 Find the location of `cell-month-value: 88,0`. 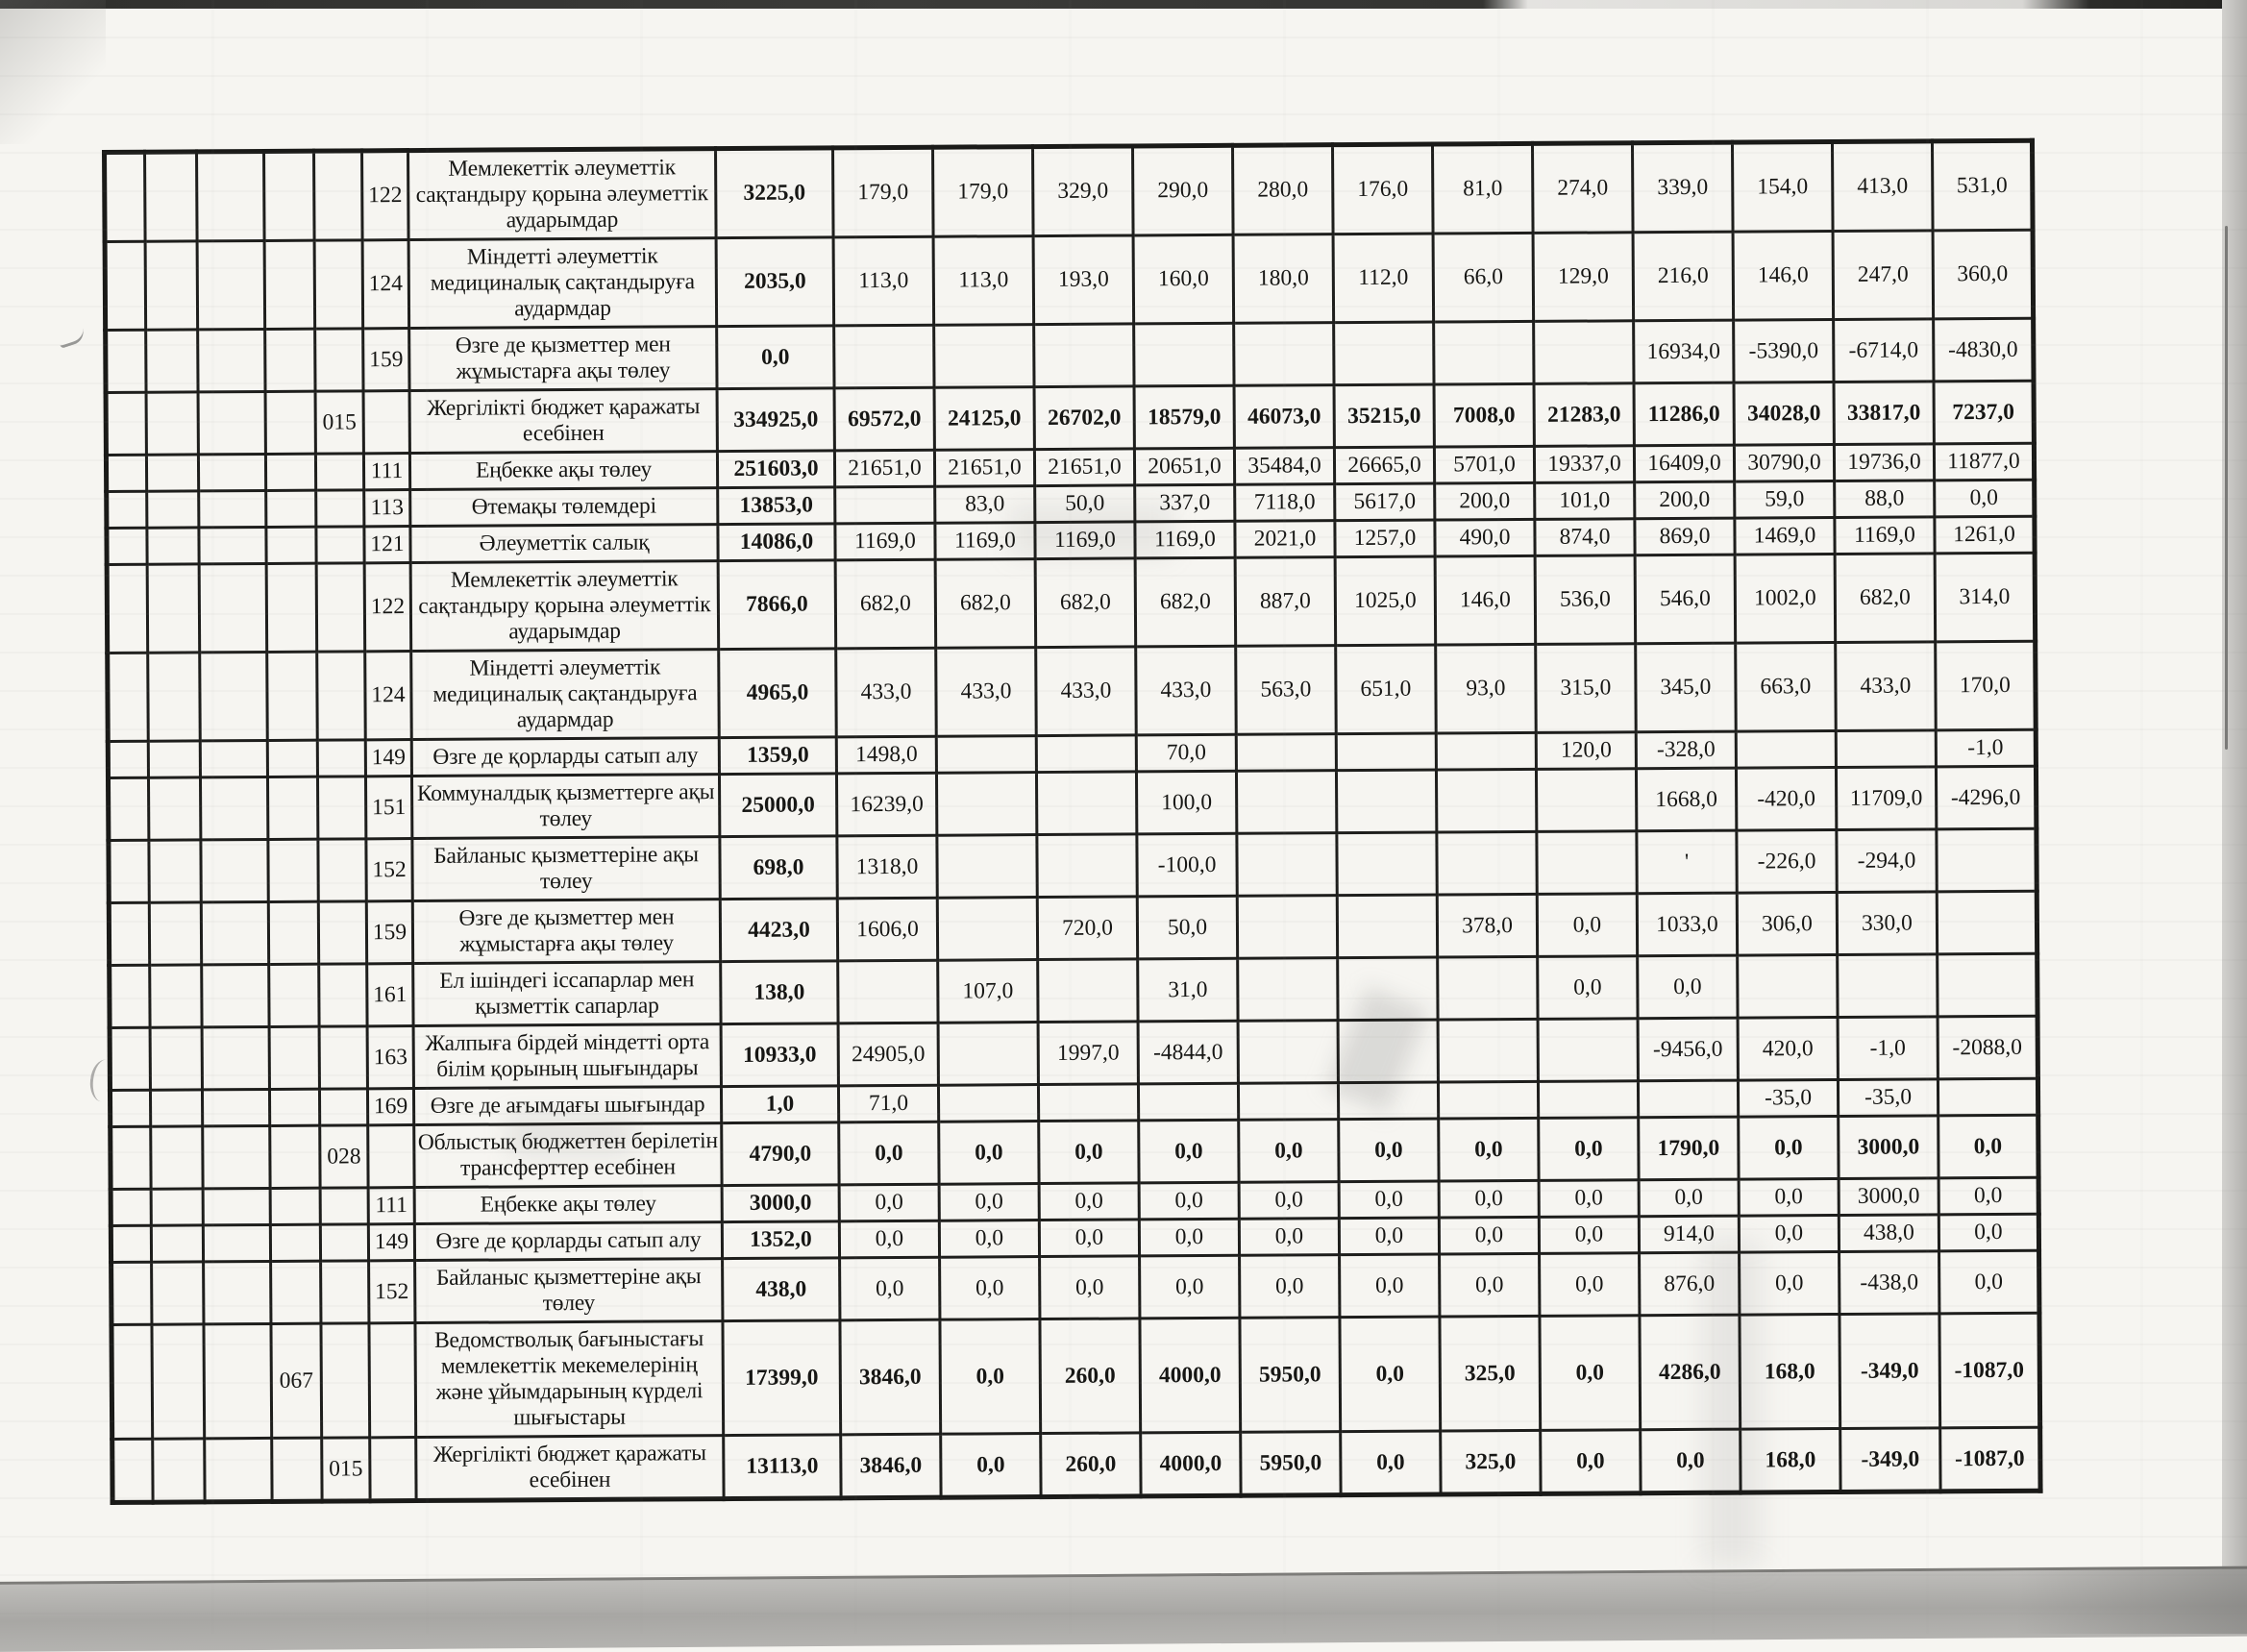

cell-month-value: 88,0 is located at coordinates (1884, 499).